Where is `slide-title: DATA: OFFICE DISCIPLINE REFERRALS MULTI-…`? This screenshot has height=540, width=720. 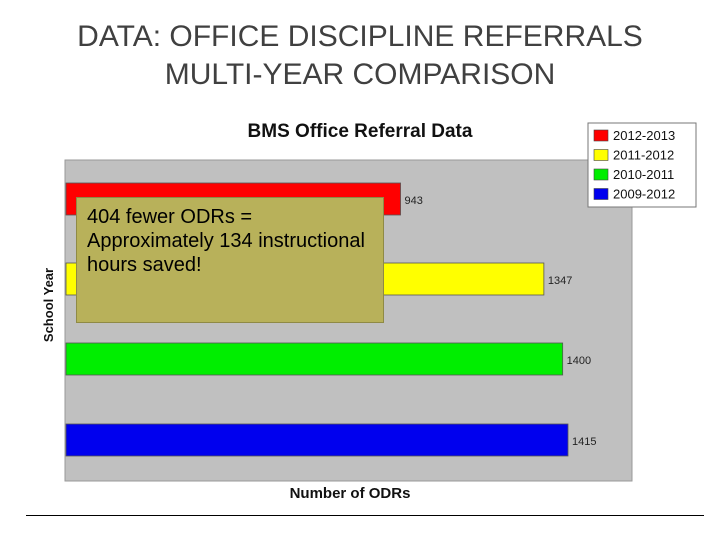 slide-title: DATA: OFFICE DISCIPLINE REFERRALS MULTI-… is located at coordinates (360, 56).